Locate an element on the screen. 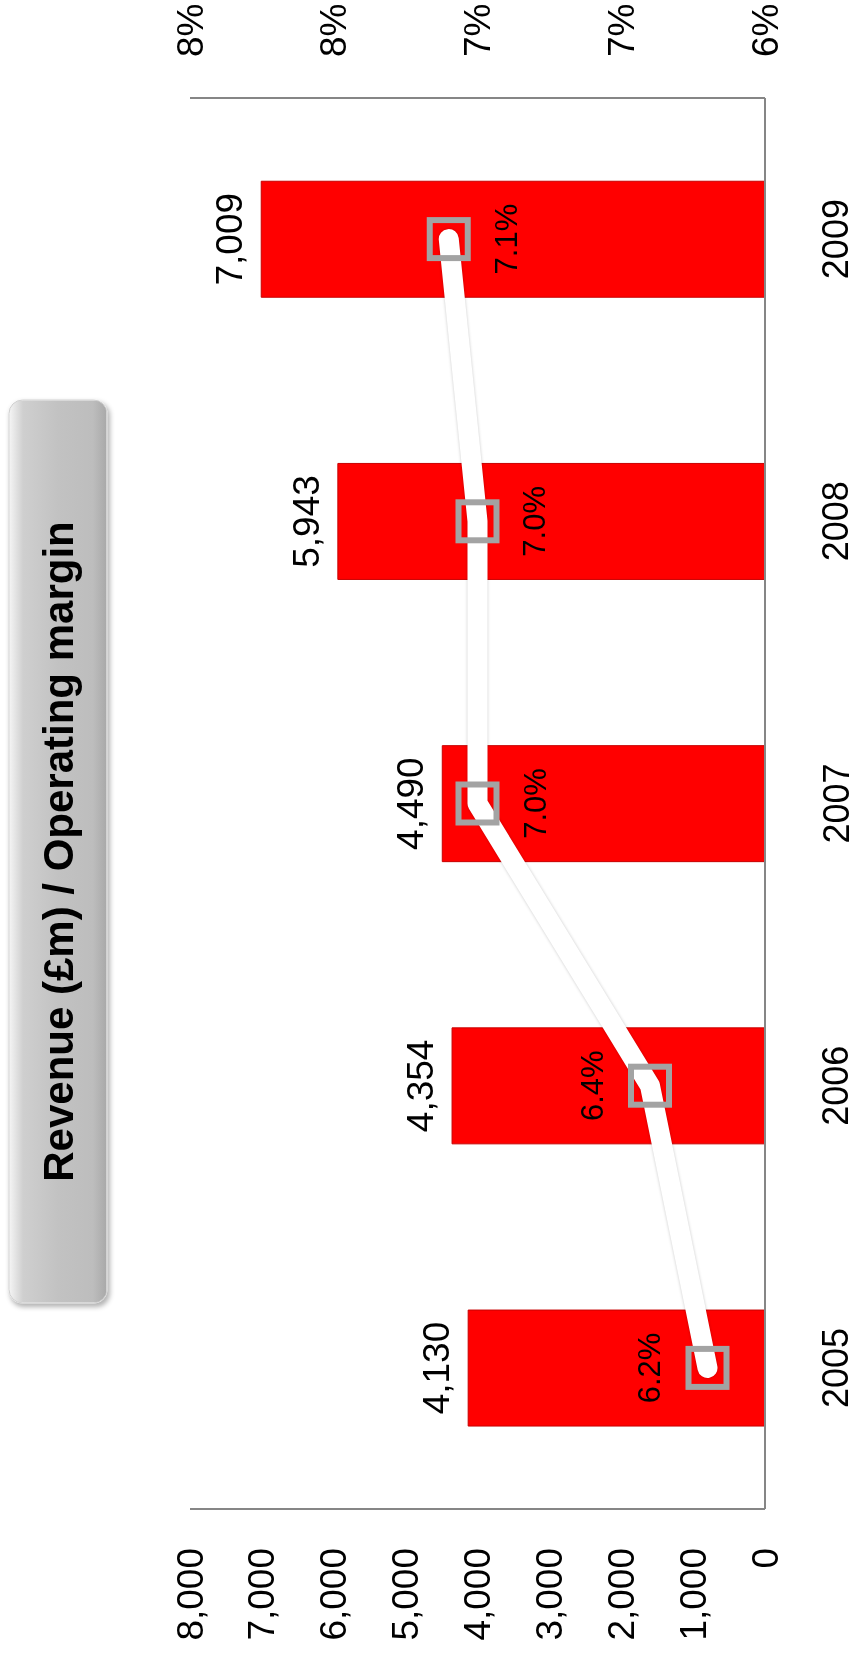 The width and height of the screenshot is (850, 1655). data-label: 7,009 is located at coordinates (230, 239).